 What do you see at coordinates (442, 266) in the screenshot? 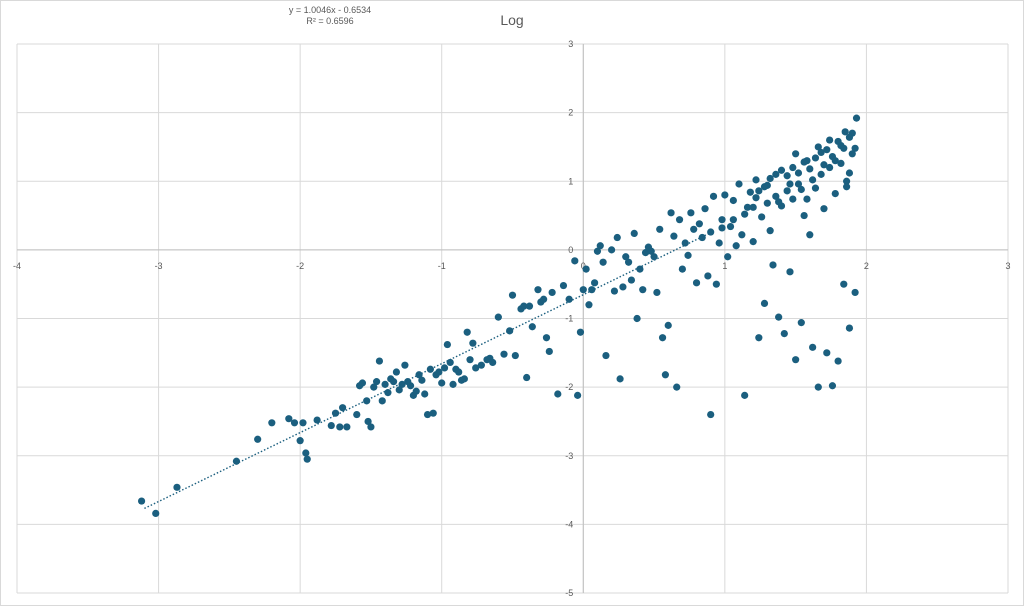
I see `x-tick-label: -1` at bounding box center [442, 266].